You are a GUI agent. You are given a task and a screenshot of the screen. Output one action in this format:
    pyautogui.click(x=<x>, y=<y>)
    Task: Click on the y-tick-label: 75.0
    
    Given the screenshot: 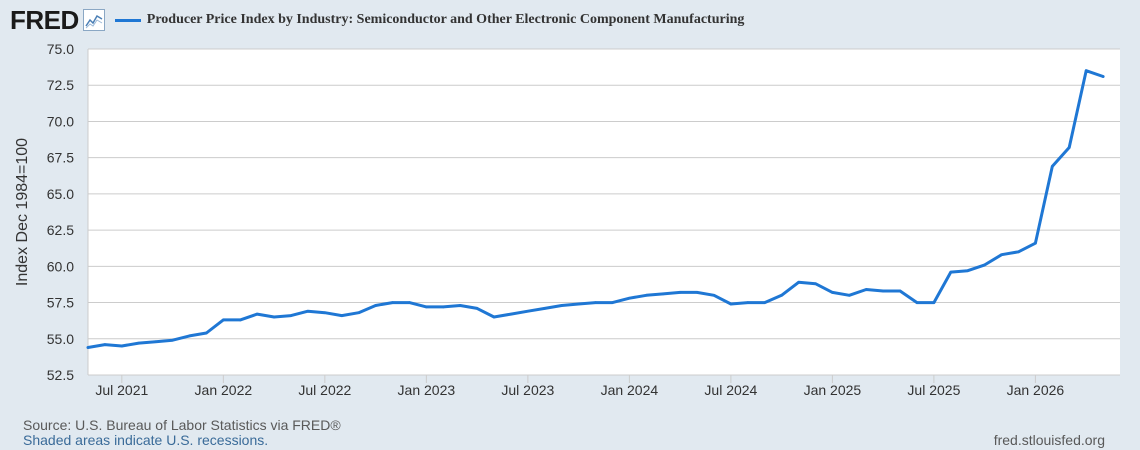 What is the action you would take?
    pyautogui.click(x=60, y=49)
    